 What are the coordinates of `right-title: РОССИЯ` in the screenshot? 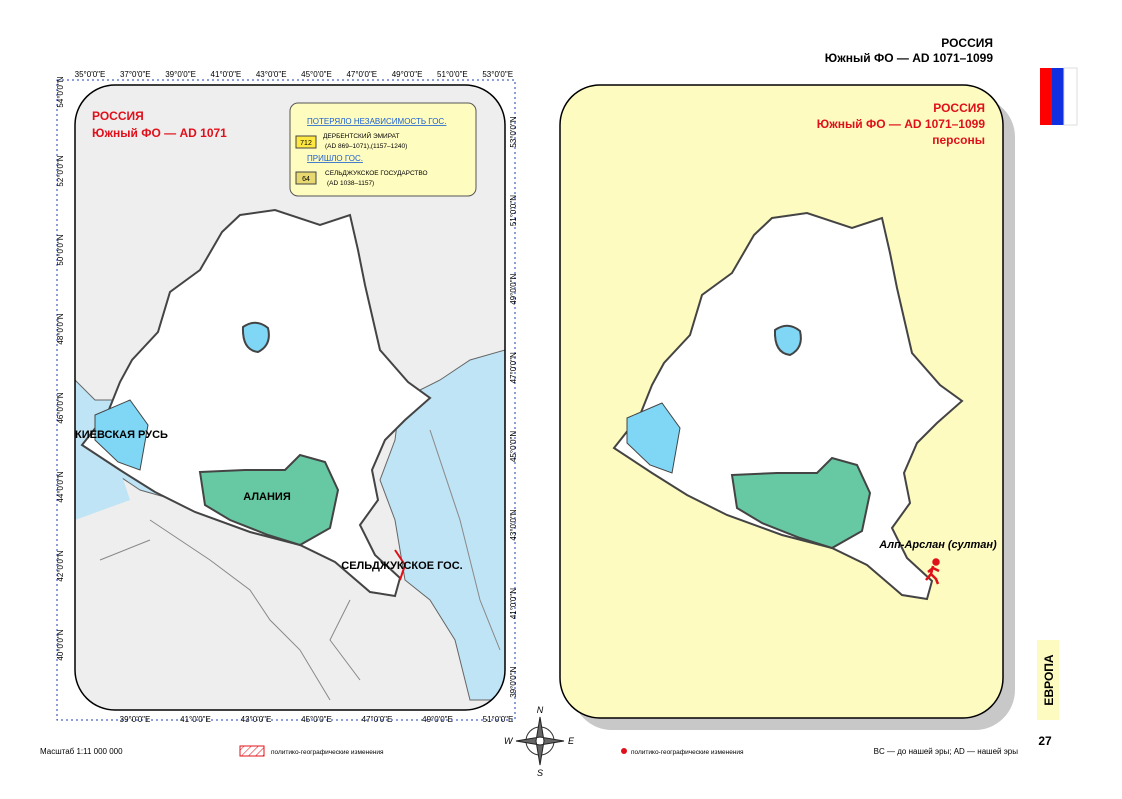 It's located at (959, 108).